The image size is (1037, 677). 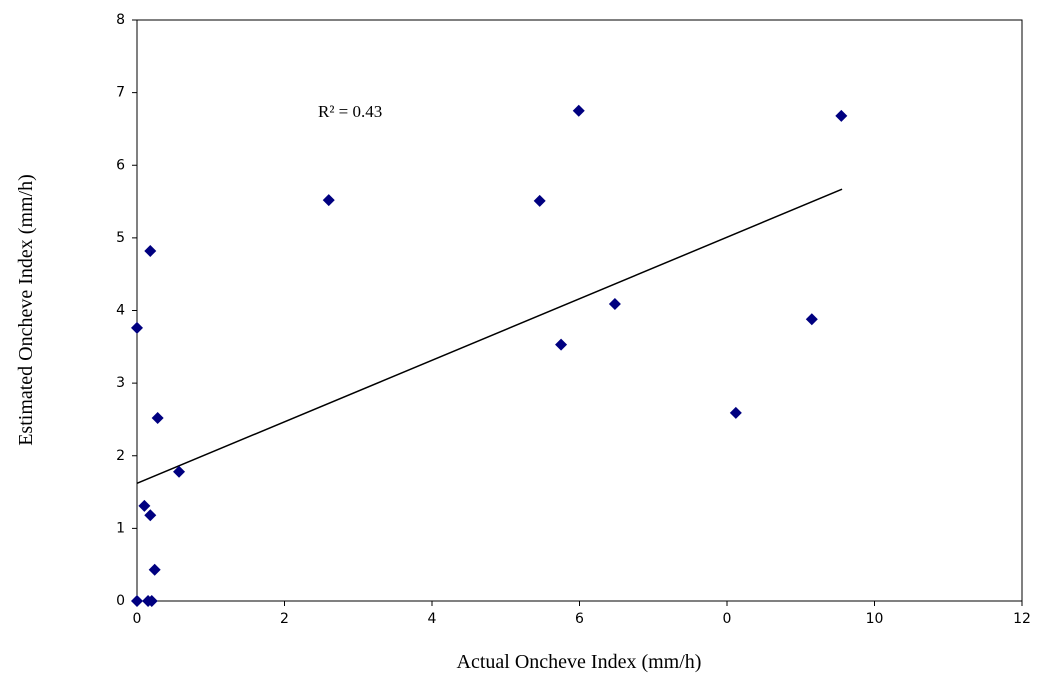 I want to click on y-tick-label: 4, so click(x=120, y=311).